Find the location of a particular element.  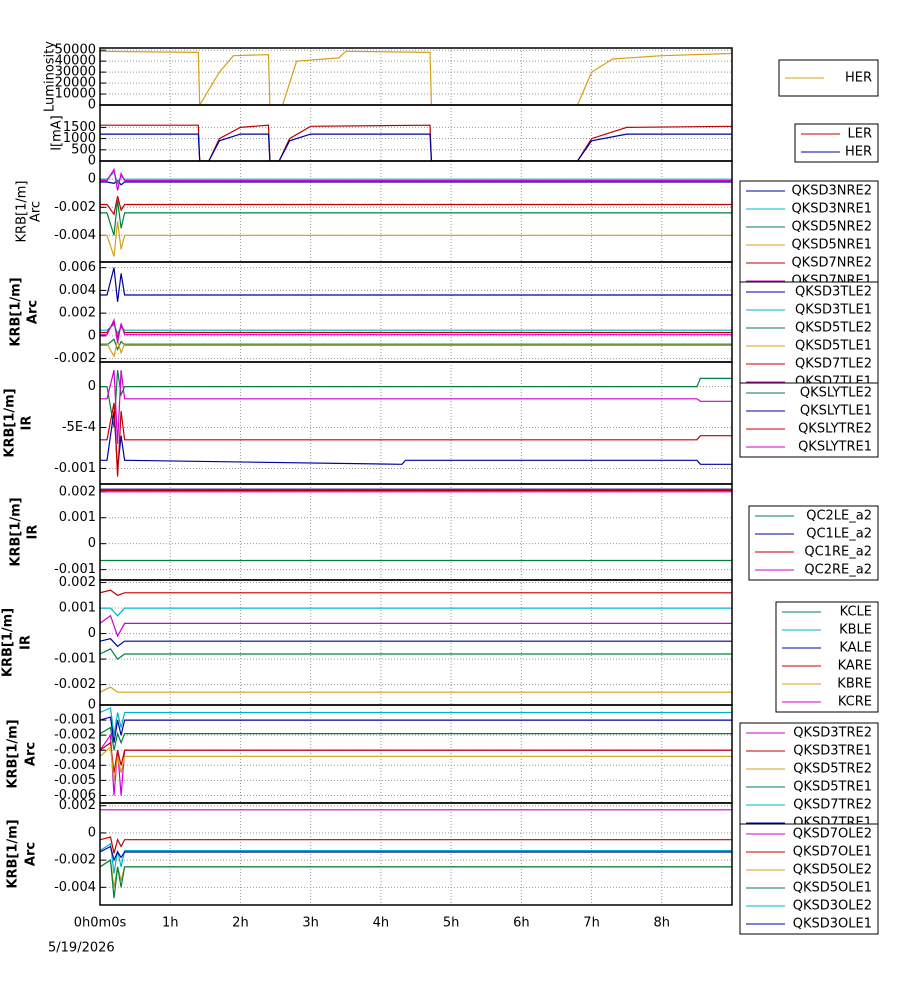

legend-label: QKSD7OLE1 is located at coordinates (832, 852).